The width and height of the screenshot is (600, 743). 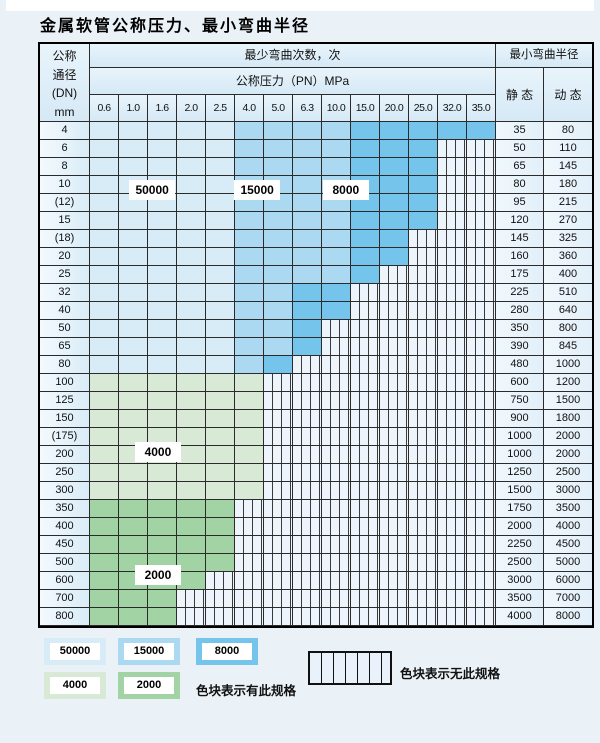 I want to click on header-nominal-pressure: 公称压力（PN）MPa, so click(x=293, y=81).